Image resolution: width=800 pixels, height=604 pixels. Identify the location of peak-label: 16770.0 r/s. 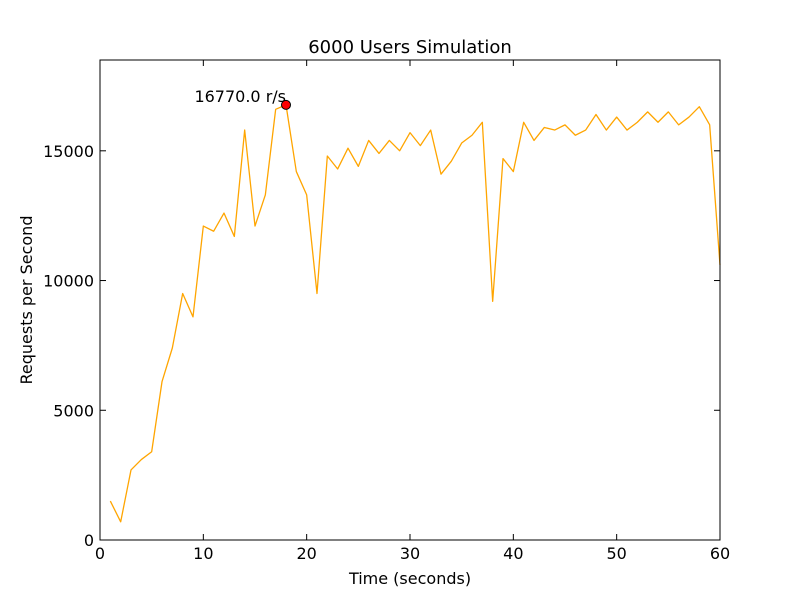
(240, 96).